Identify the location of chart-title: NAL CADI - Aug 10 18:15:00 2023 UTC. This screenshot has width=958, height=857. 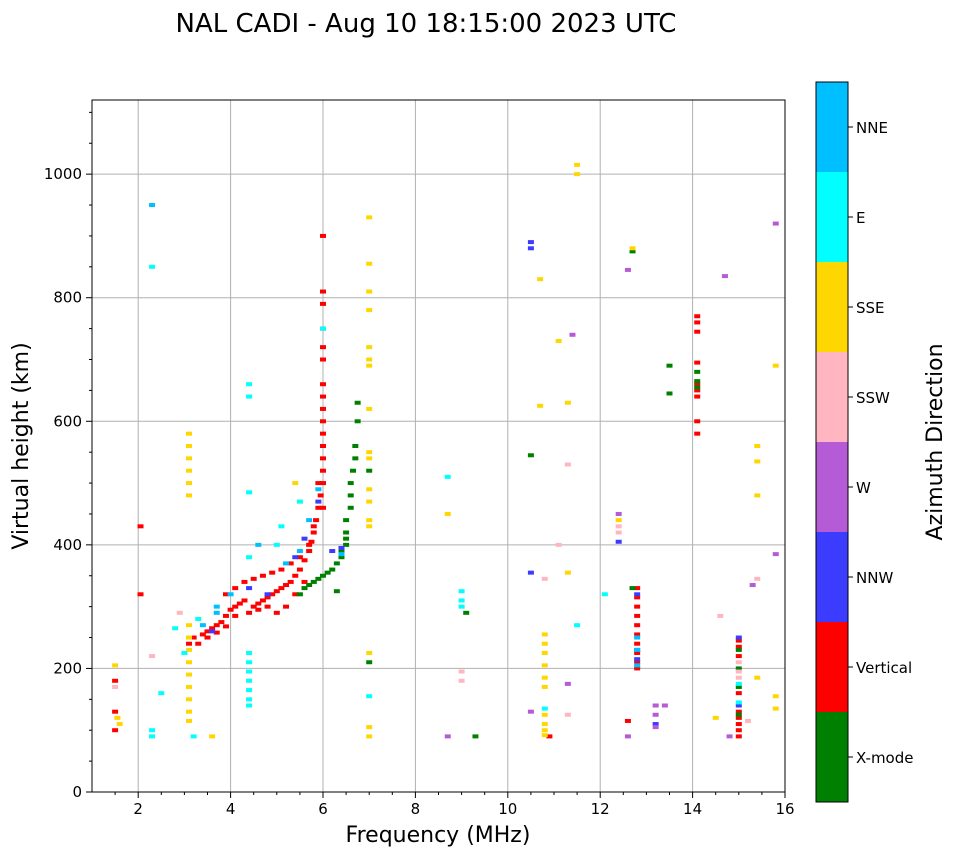
(426, 24).